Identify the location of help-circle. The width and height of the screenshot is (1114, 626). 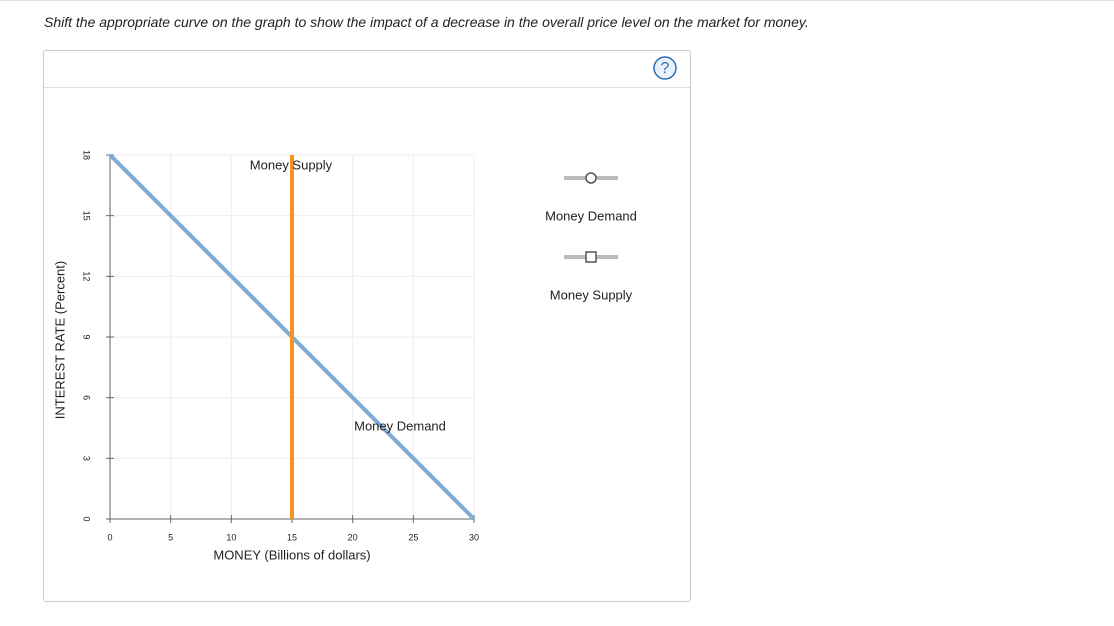
(665, 68).